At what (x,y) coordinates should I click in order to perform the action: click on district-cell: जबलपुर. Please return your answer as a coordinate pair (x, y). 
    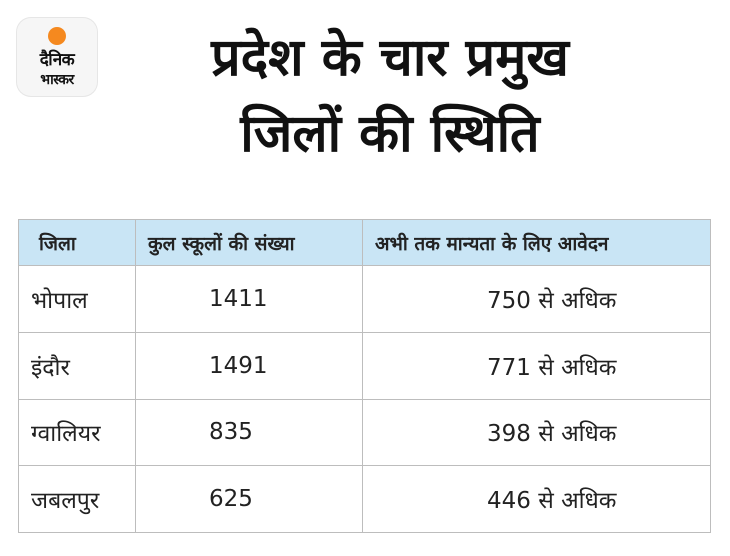
    Looking at the image, I should click on (77, 499).